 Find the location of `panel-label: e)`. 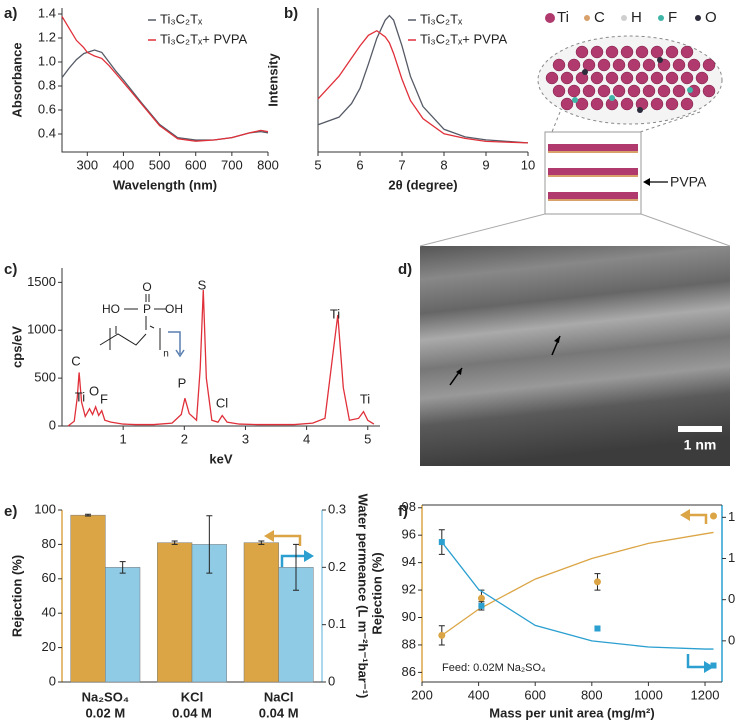

panel-label: e) is located at coordinates (10, 511).